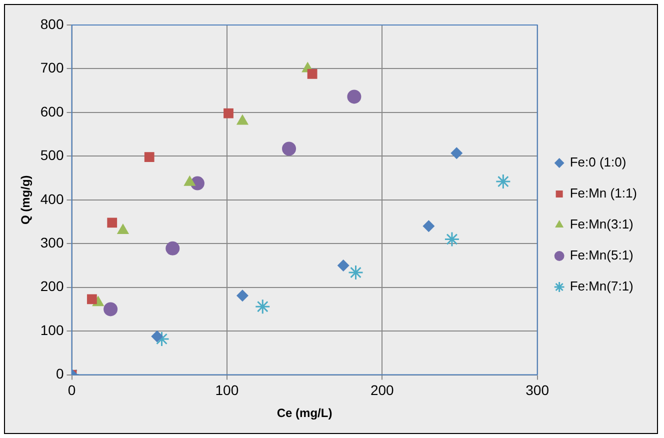 The height and width of the screenshot is (438, 664). Describe the element at coordinates (52, 286) in the screenshot. I see `y-tick-label: 200` at that location.